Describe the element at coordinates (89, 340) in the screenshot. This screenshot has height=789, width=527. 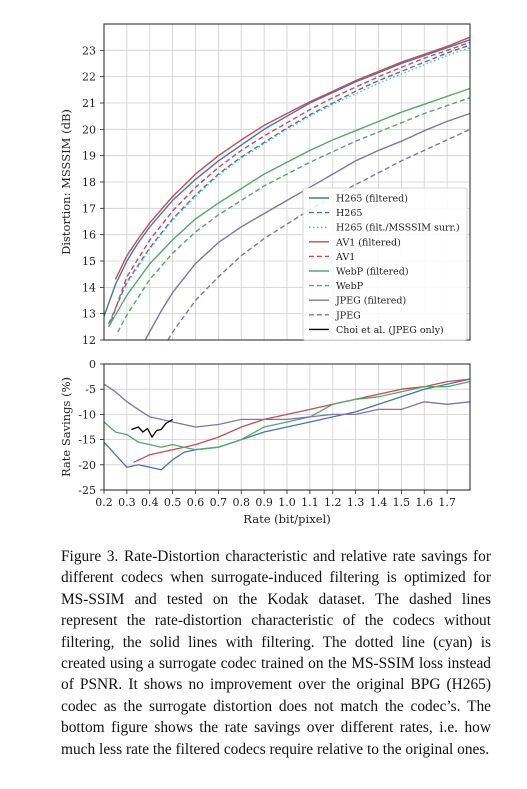
I see `y-tick-label: 12` at that location.